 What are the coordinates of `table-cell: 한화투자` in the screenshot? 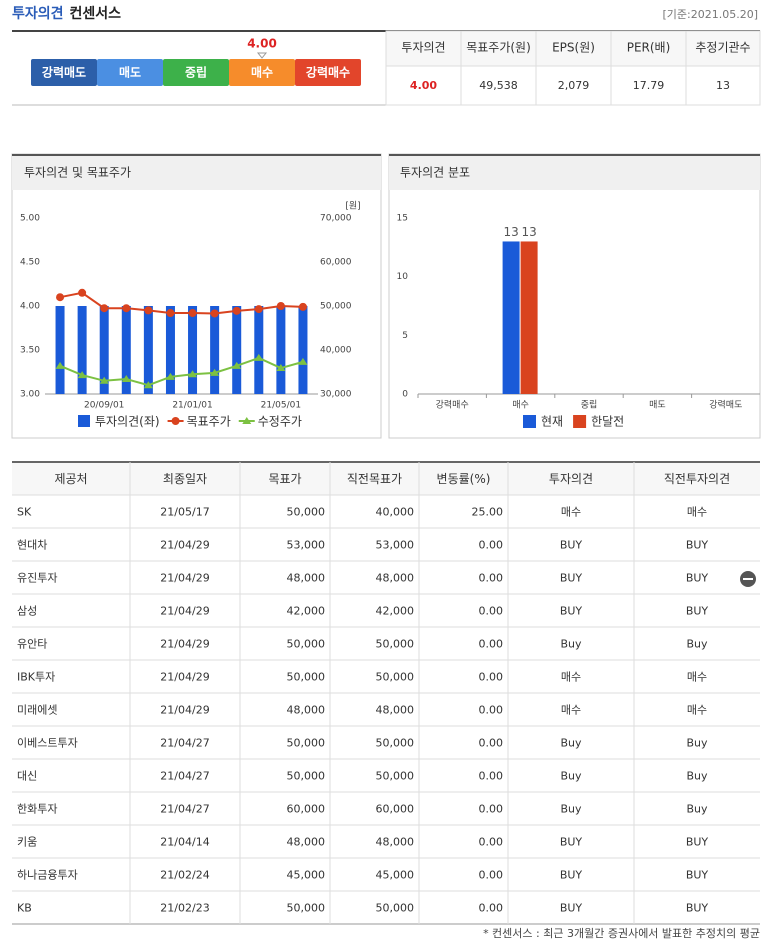 It's located at (37, 809).